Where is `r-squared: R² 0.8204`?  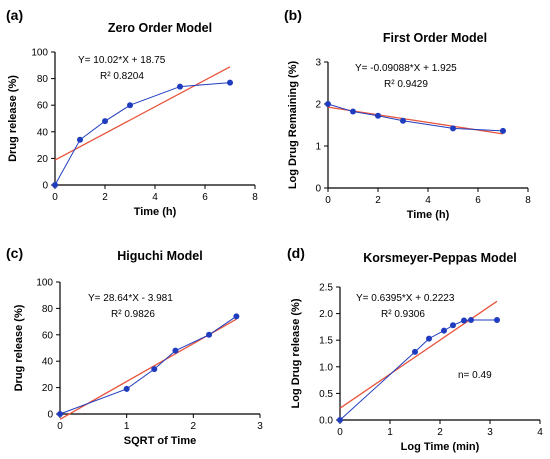 r-squared: R² 0.8204 is located at coordinates (122, 76).